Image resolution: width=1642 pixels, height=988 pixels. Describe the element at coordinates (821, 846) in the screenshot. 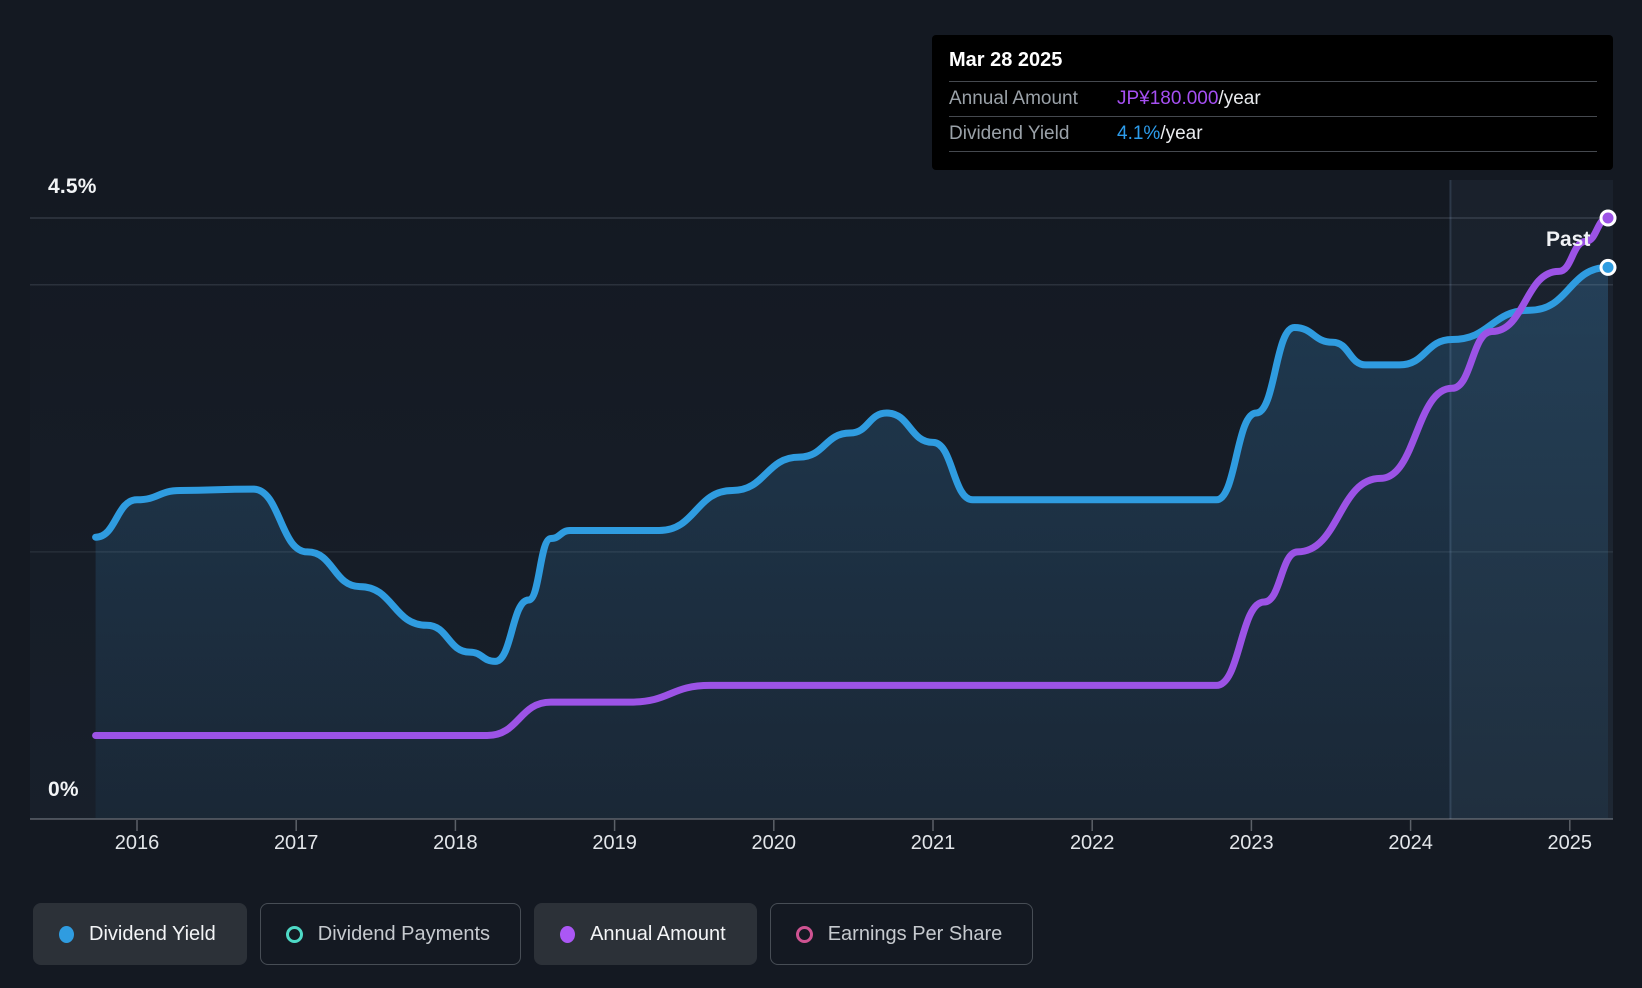

I see `x-axis-labels: 2016 2017 2018 2019 2020 2021 2022 2023 2024 2025` at that location.